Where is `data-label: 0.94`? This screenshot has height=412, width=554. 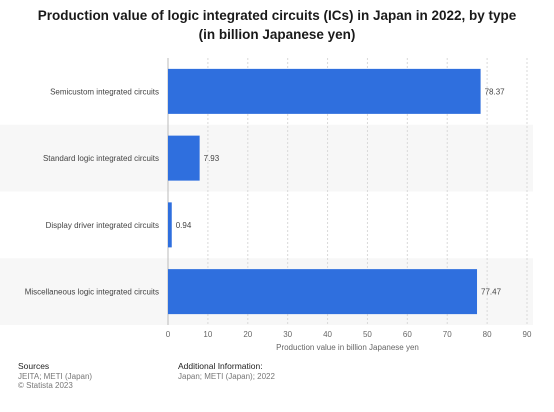 data-label: 0.94 is located at coordinates (184, 225).